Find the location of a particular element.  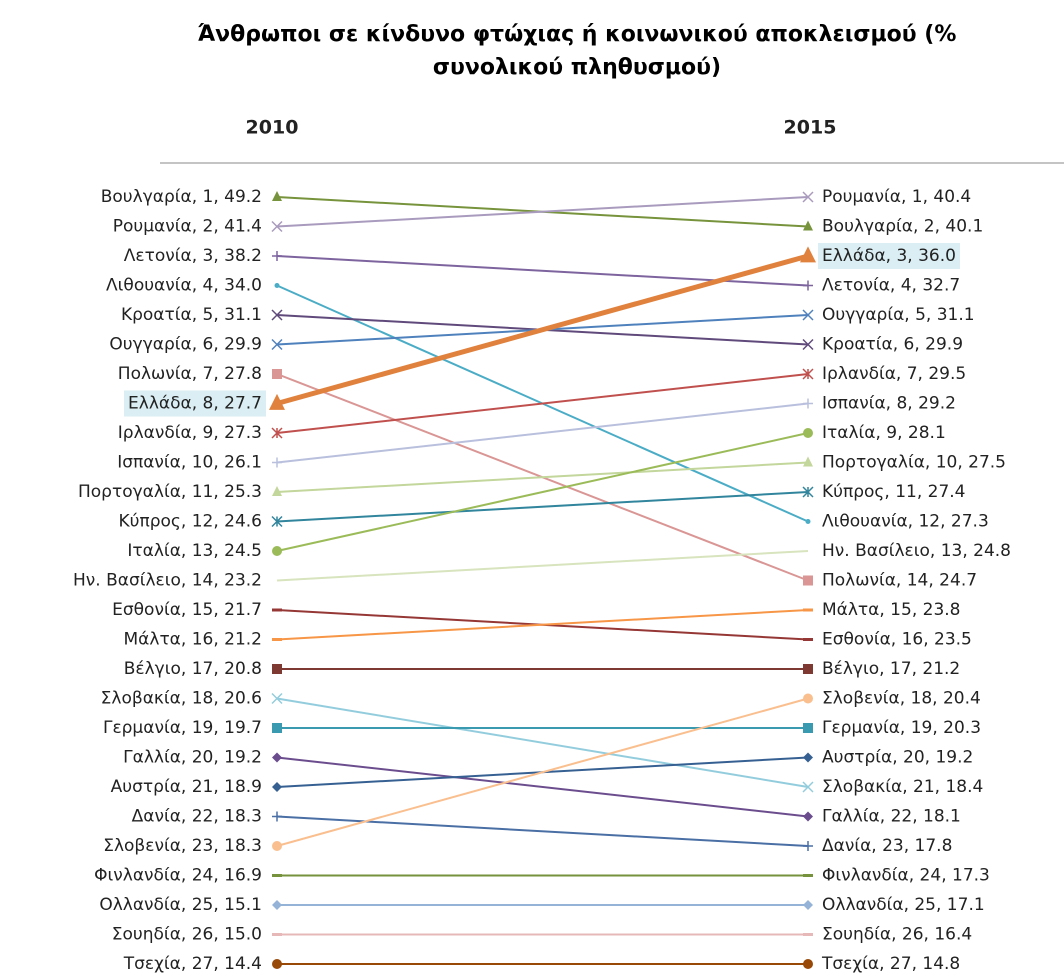

value-label: Ρουμανία, 1, 40.4 is located at coordinates (896, 197).